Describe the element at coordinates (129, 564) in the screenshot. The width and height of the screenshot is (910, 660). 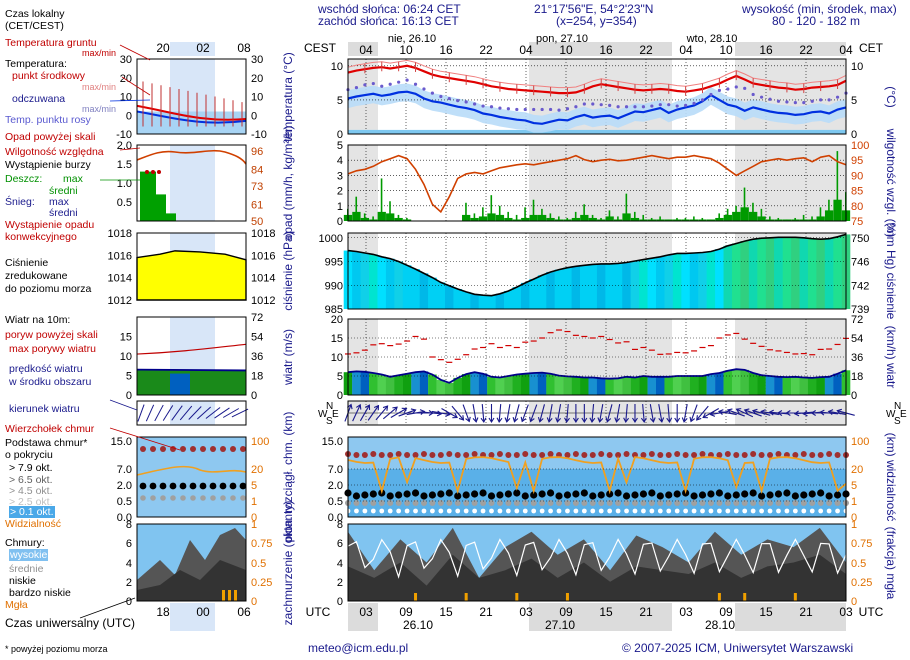
I see `mini-clouds-tick-left: 4` at that location.